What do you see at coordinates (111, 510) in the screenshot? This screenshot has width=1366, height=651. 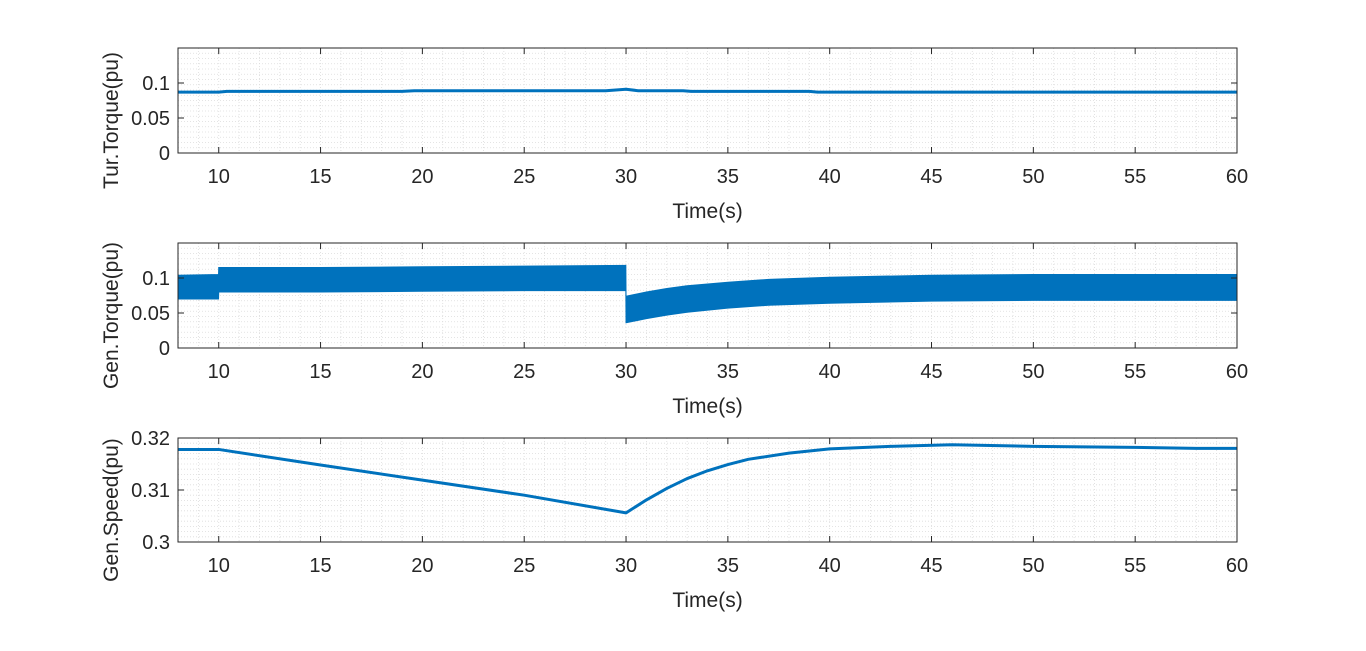 I see `y-axis-label: Gen.Speed(pu)` at bounding box center [111, 510].